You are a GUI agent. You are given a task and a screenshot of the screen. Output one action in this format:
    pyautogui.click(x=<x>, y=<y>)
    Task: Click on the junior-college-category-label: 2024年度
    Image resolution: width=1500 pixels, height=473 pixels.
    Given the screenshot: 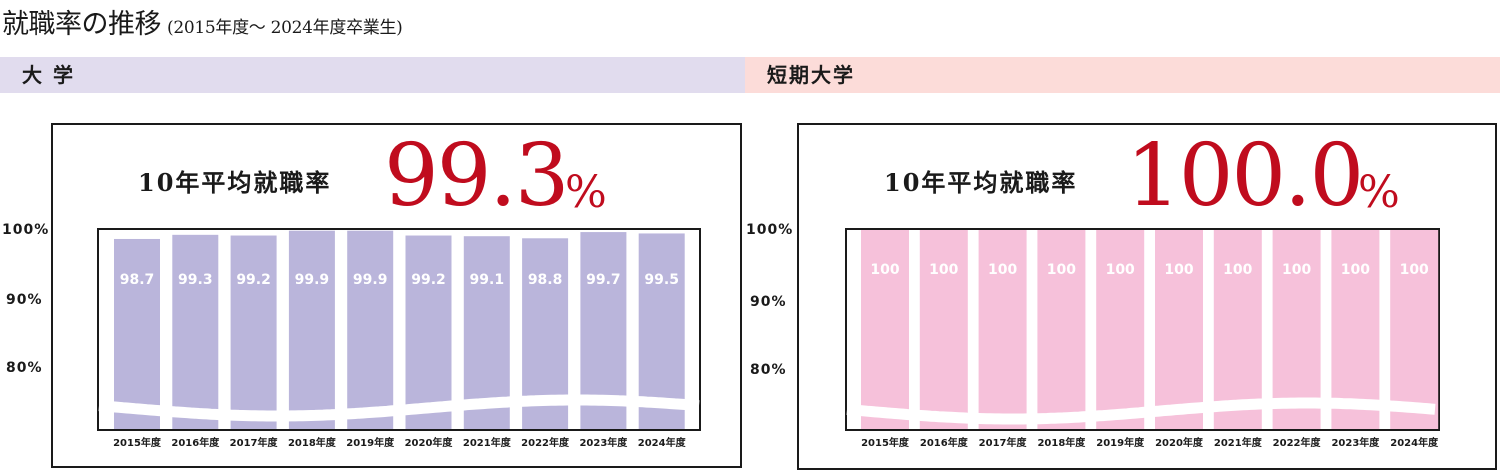 What is the action you would take?
    pyautogui.click(x=1414, y=442)
    